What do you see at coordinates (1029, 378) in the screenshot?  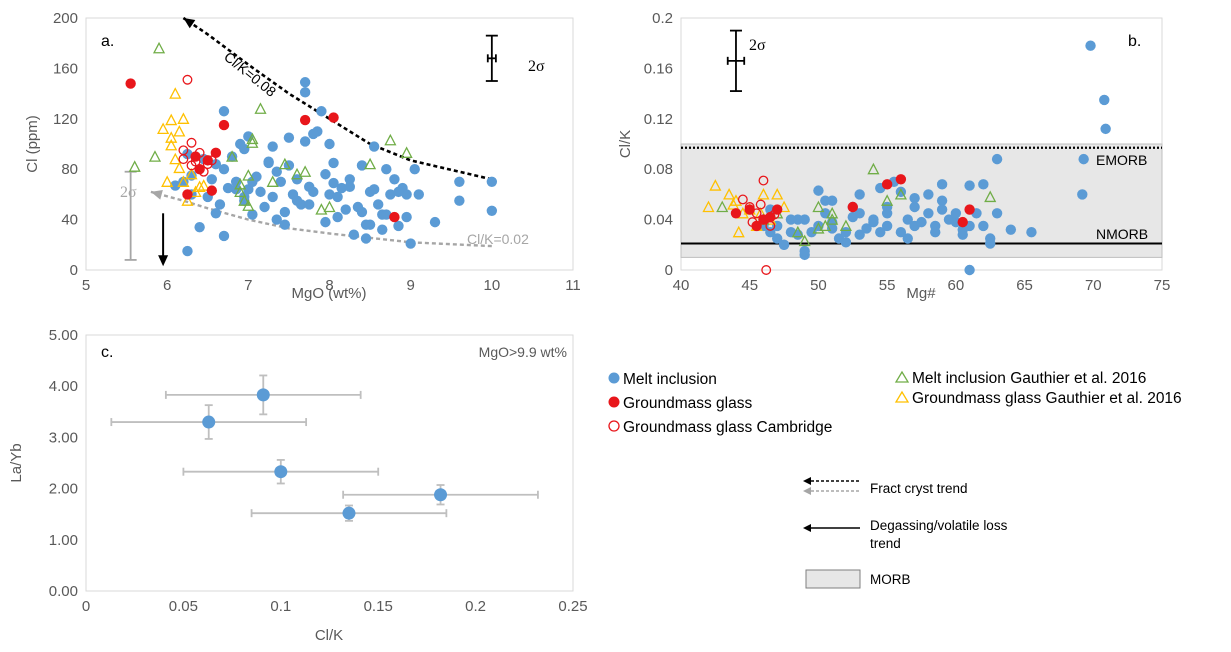 I see `legend-label-gauthier-melt: Melt inclusion Gauthier et al. 2016` at bounding box center [1029, 378].